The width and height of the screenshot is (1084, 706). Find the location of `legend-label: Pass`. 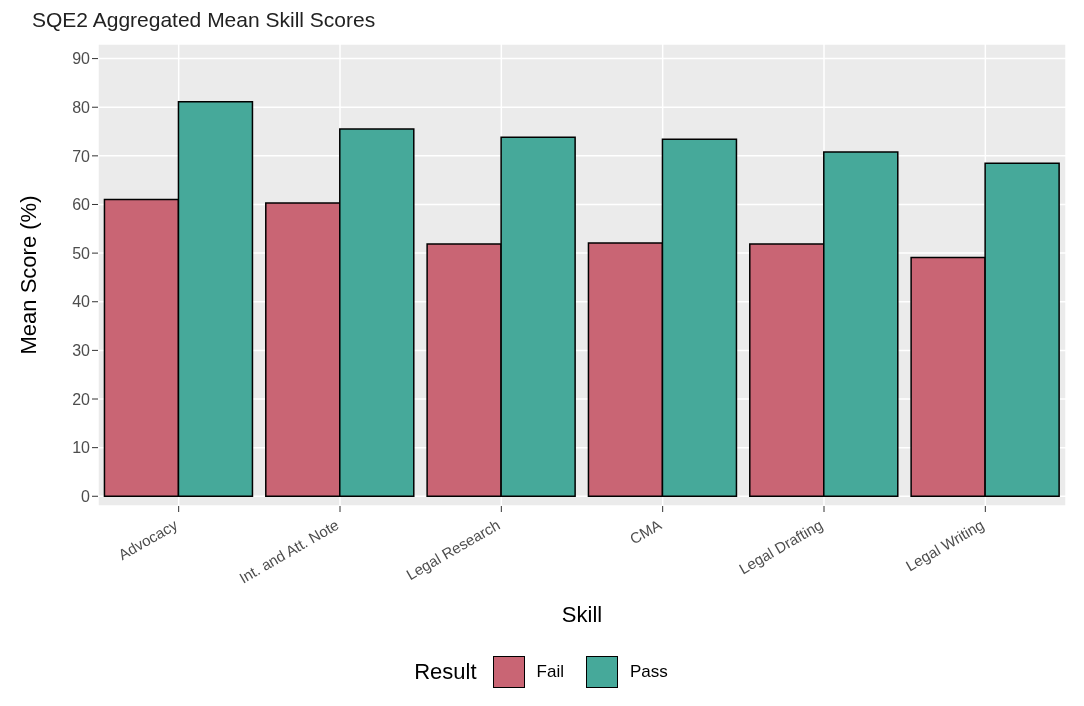

legend-label: Pass is located at coordinates (648, 672).